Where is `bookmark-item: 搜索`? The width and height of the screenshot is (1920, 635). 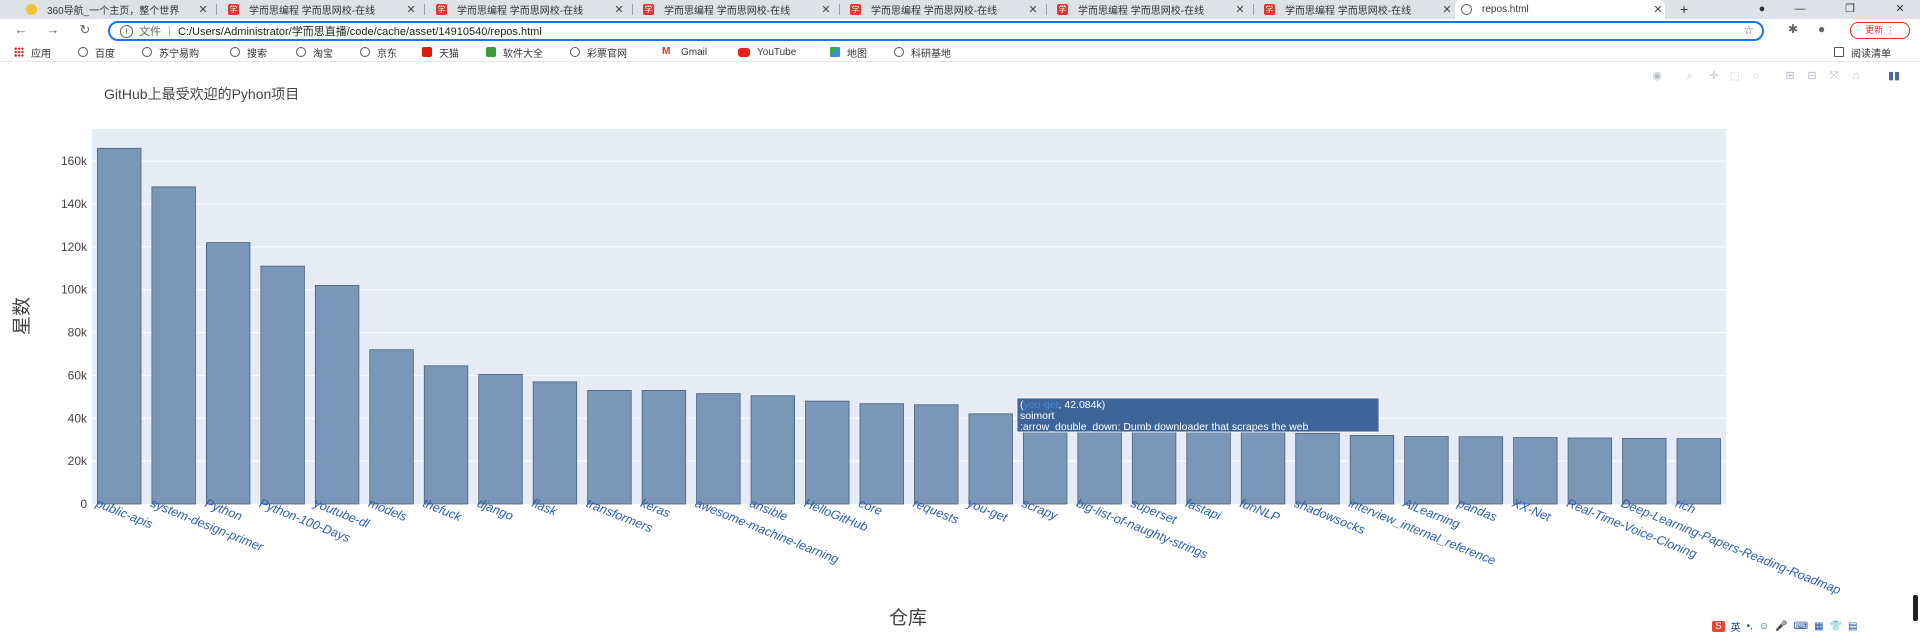 bookmark-item: 搜索 is located at coordinates (248, 52).